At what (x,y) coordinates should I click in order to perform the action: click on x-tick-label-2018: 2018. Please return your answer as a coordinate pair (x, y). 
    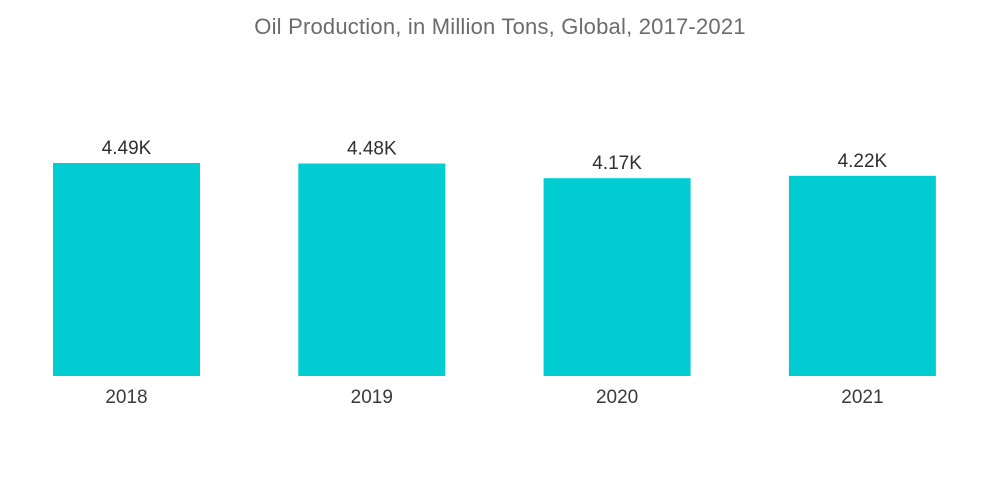
    Looking at the image, I should click on (126, 397).